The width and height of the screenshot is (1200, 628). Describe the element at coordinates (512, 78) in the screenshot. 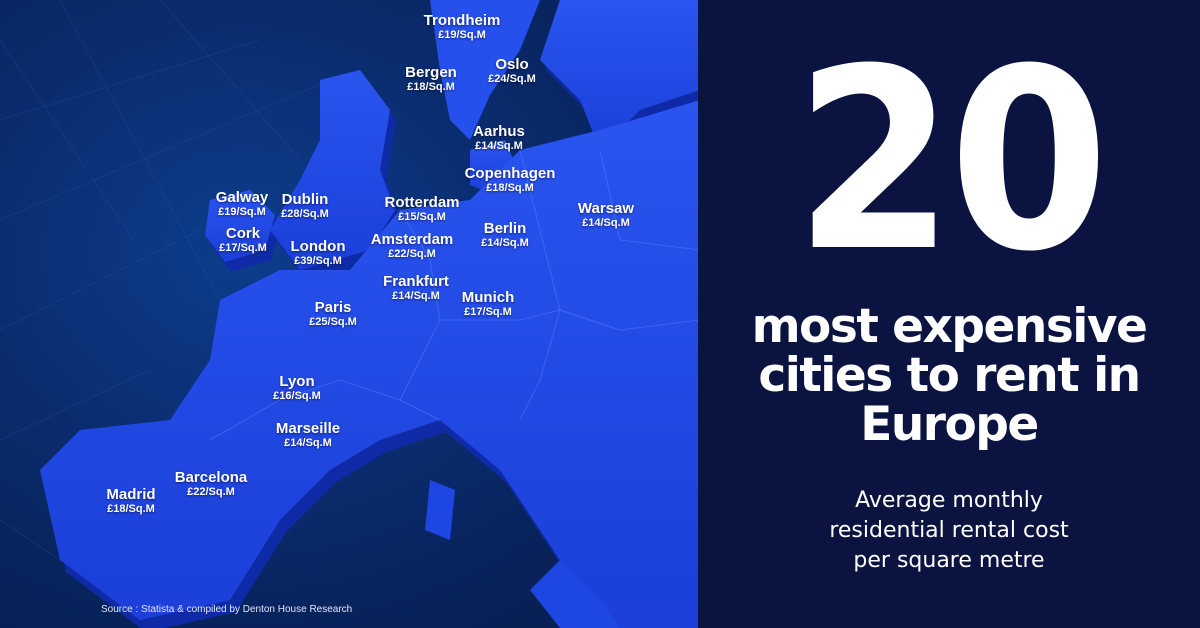

I see `city-price: £24/Sq.M` at that location.